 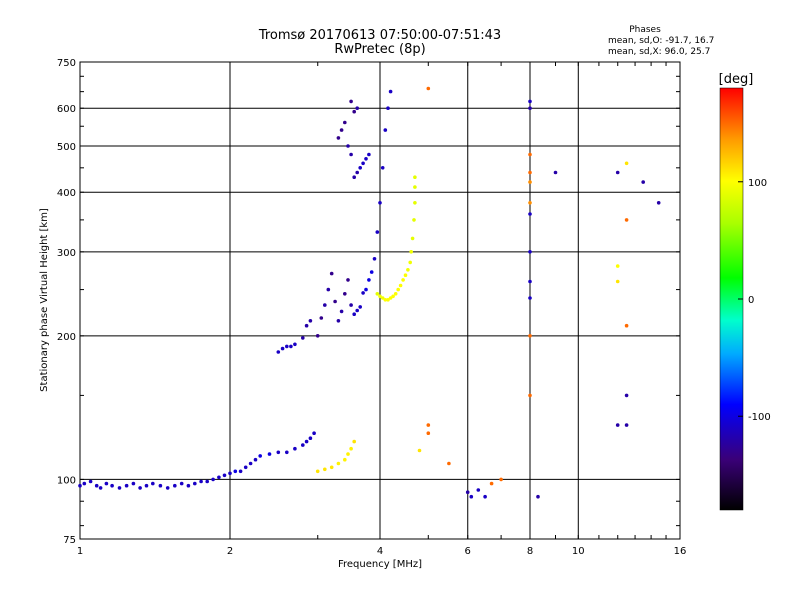 I want to click on chart-subtitle: RwPretec (8p), so click(x=379, y=49).